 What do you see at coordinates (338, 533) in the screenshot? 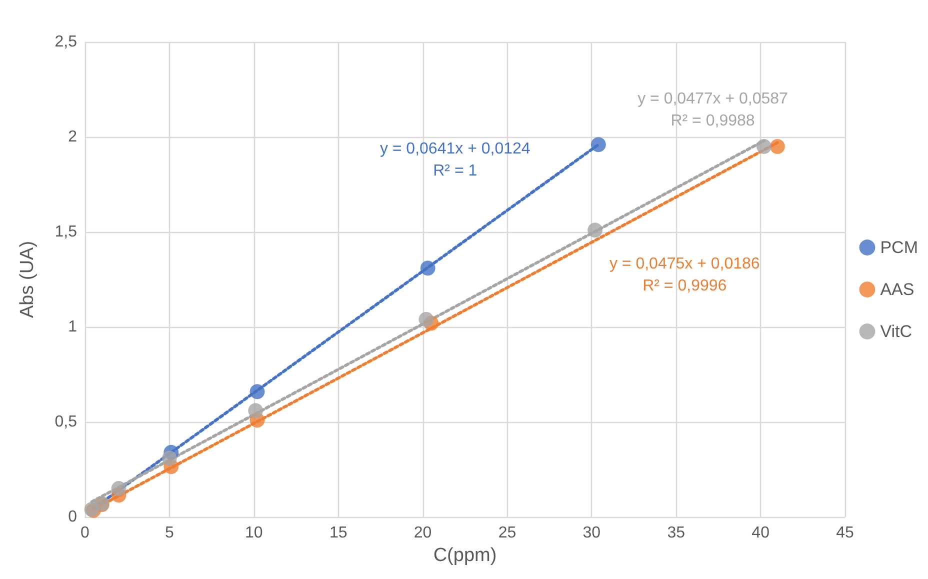
I see `x-tick-label: 15` at bounding box center [338, 533].